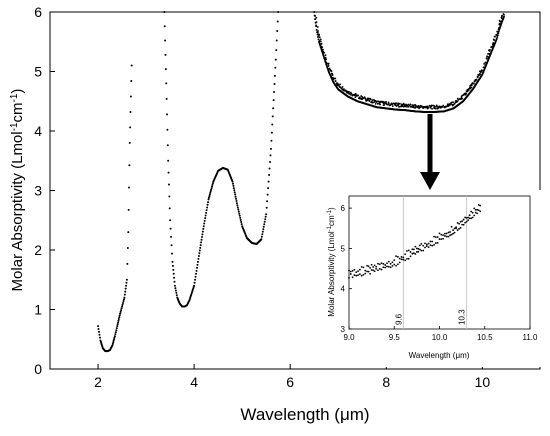  Describe the element at coordinates (38, 72) in the screenshot. I see `y-tick-label: 5` at that location.